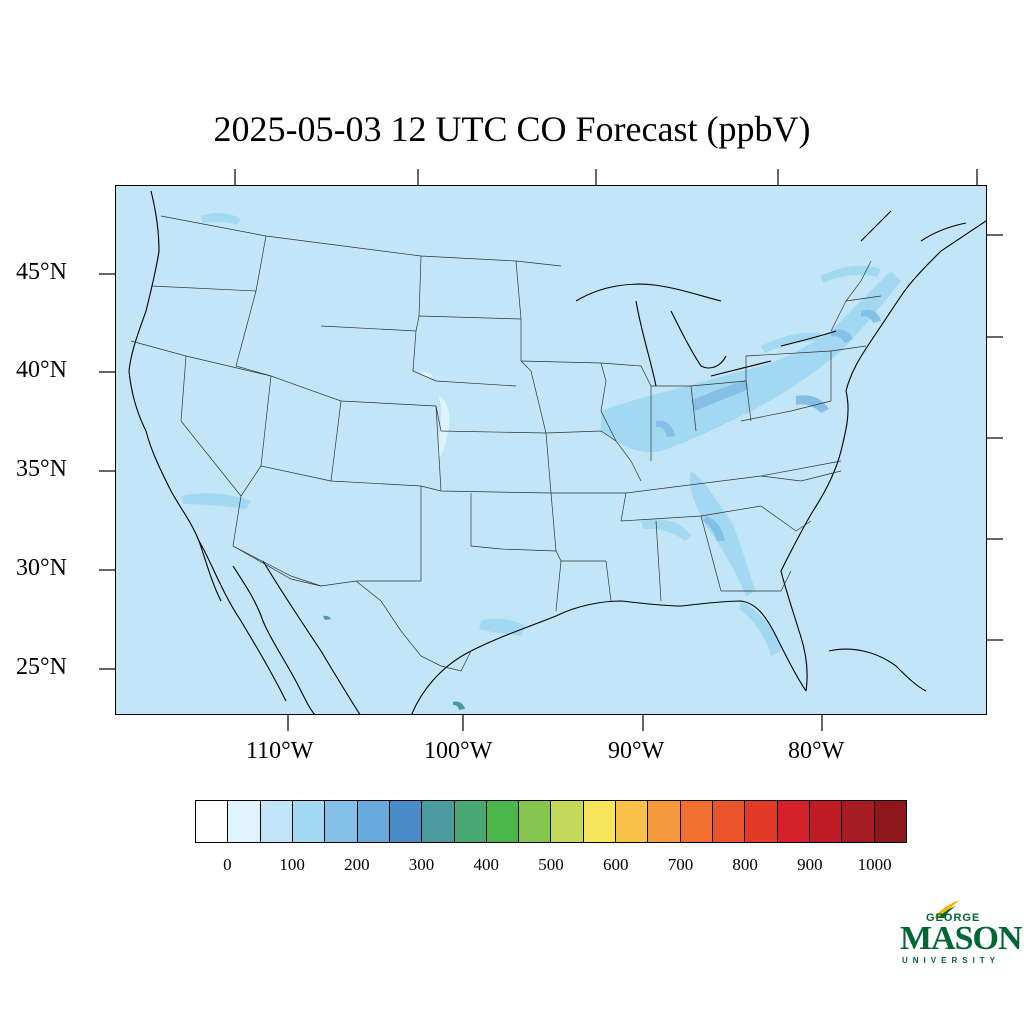  Describe the element at coordinates (41, 568) in the screenshot. I see `lat-label-30: 30°N` at that location.